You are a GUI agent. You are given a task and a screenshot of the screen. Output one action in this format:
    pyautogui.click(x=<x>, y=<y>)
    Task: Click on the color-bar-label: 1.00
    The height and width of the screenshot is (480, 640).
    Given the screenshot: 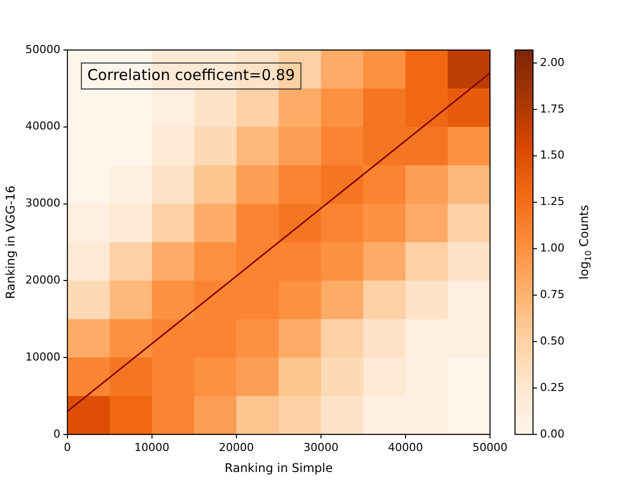 What is the action you would take?
    pyautogui.click(x=552, y=248)
    